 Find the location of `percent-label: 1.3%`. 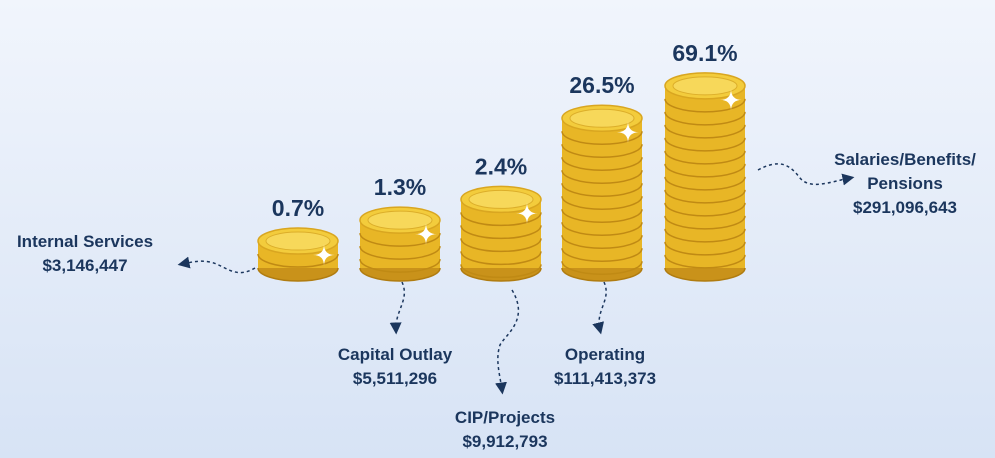

percent-label: 1.3% is located at coordinates (400, 187).